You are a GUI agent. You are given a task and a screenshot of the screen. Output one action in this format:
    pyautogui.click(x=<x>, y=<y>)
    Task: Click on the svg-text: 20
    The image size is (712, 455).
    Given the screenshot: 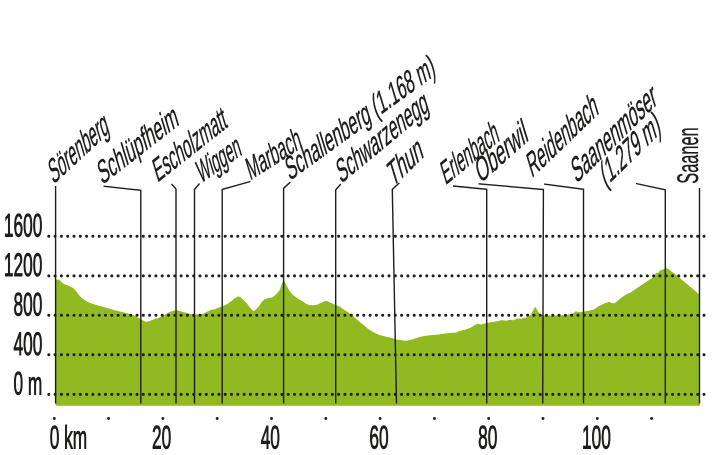 What is the action you would take?
    pyautogui.click(x=161, y=438)
    